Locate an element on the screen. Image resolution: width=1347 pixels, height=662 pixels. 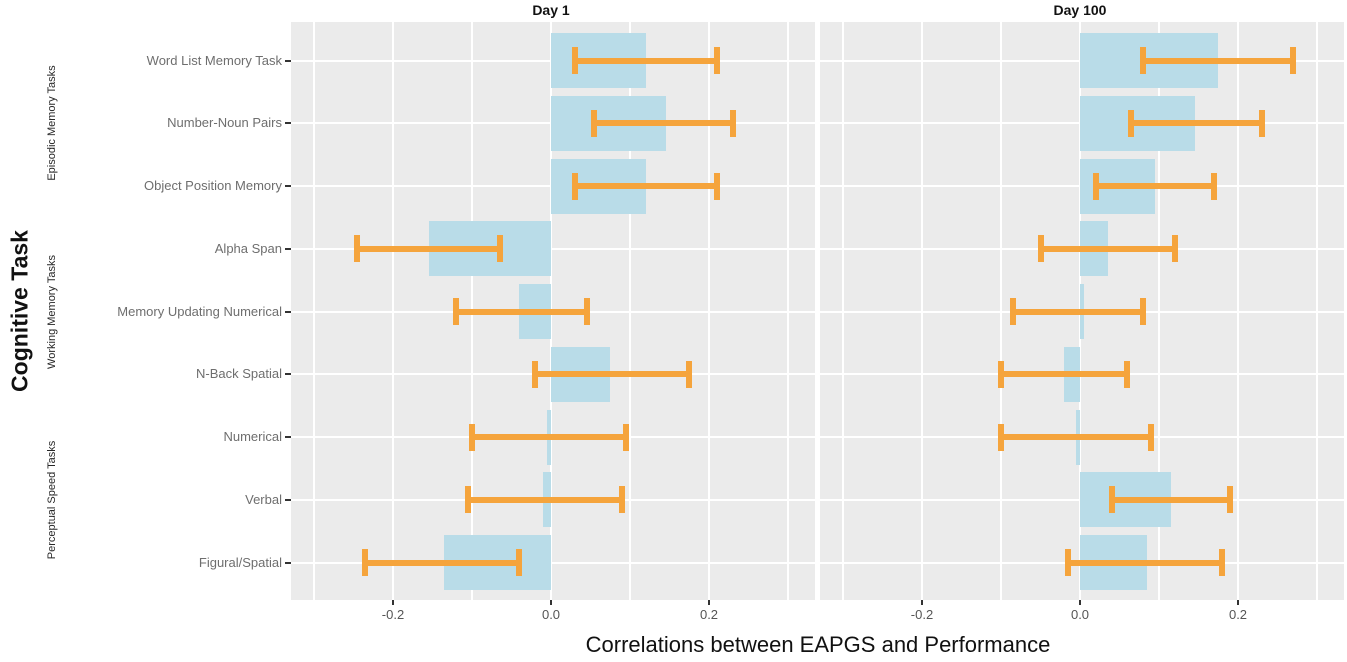
task-group-label: Perceptual Speed Tasks is located at coordinates (52, 499).